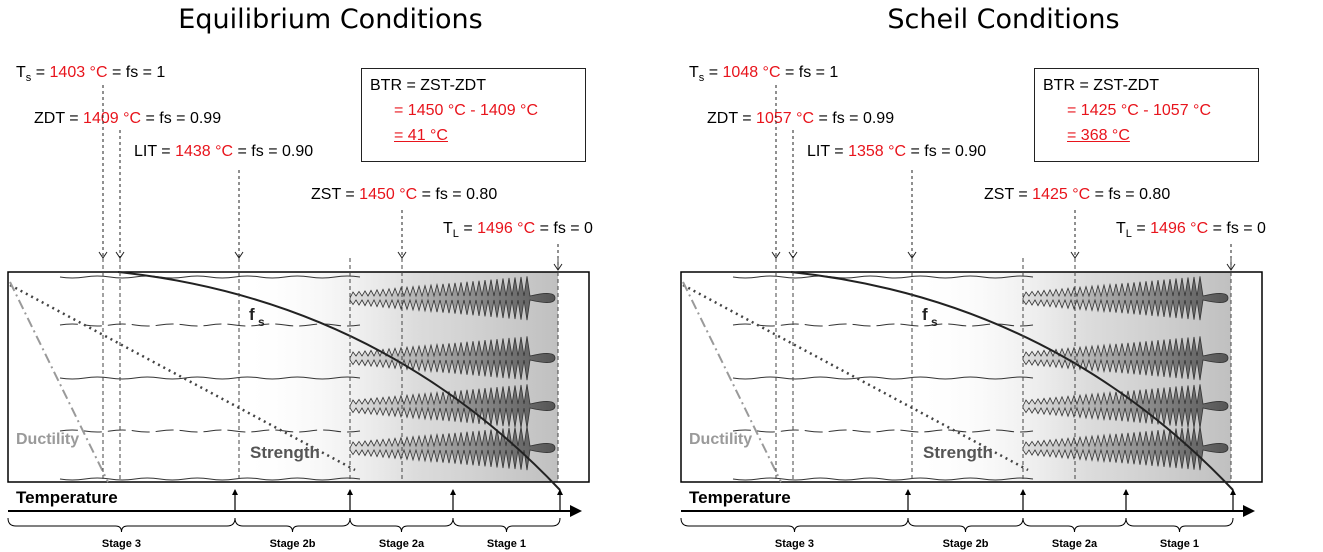  What do you see at coordinates (421, 135) in the screenshot?
I see `btr-result: = 41 °C` at bounding box center [421, 135].